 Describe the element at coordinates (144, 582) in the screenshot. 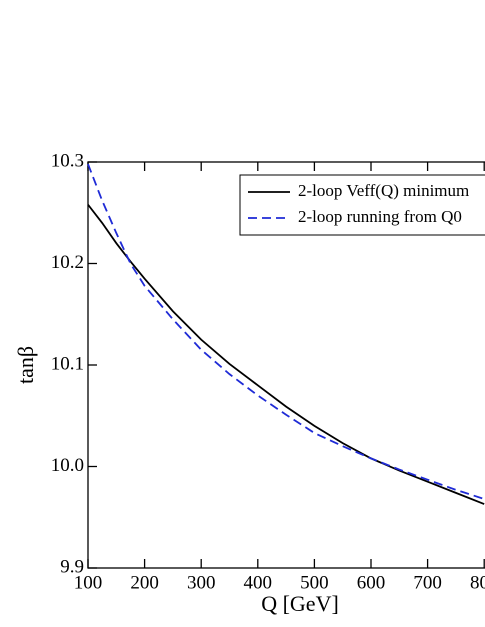

I see `x-tick-label: 200` at that location.